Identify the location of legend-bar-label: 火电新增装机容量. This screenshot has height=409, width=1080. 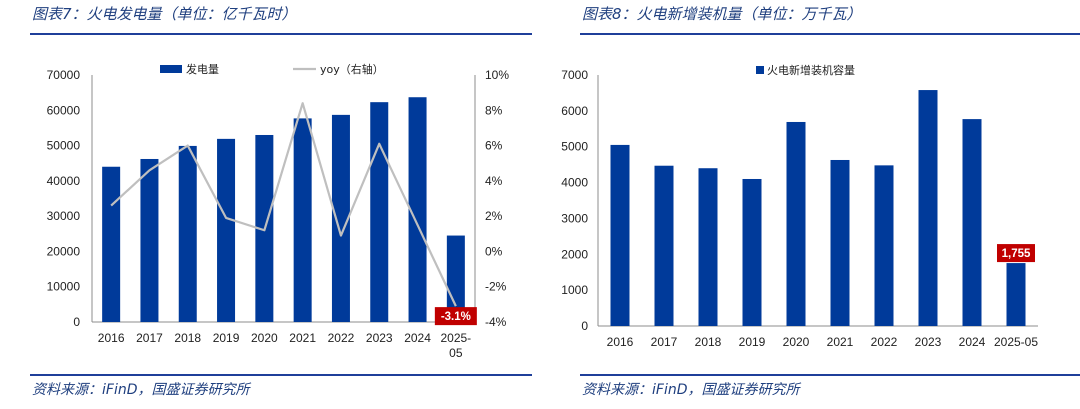
(811, 70).